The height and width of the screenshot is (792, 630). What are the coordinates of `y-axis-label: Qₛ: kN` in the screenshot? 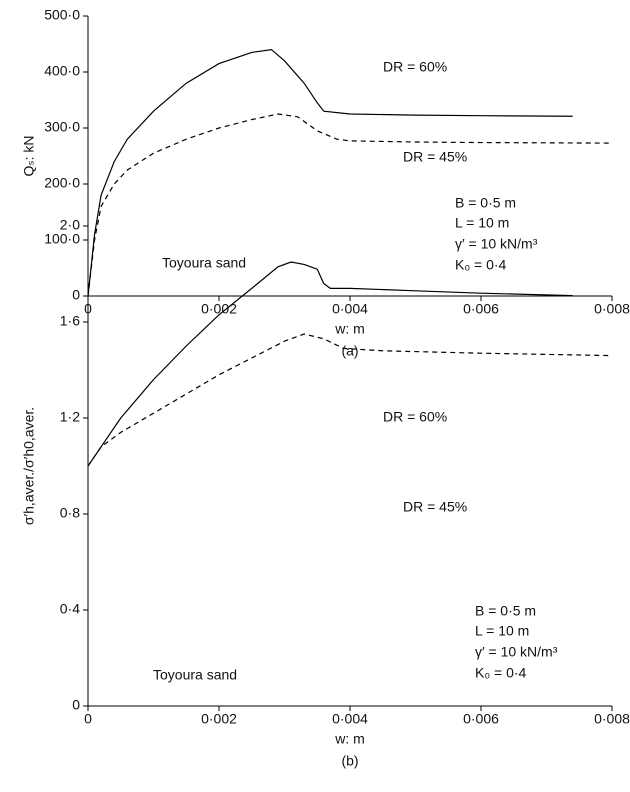 It's located at (29, 155).